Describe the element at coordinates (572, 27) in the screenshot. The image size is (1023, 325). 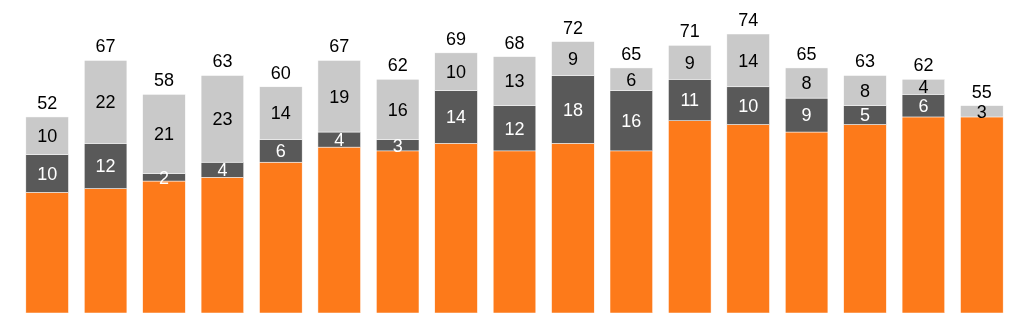
I see `total-label: 72` at that location.